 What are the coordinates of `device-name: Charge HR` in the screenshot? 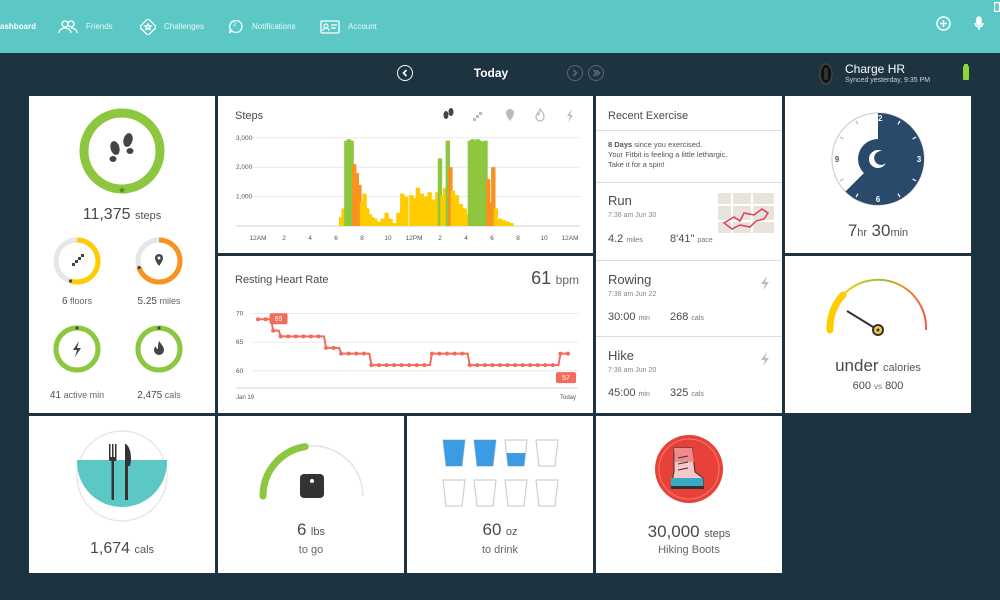 It's located at (875, 69).